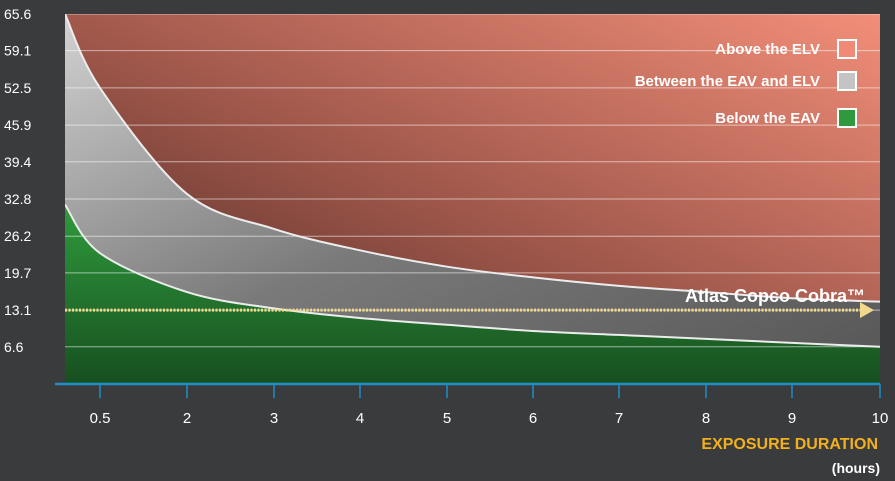  What do you see at coordinates (17, 310) in the screenshot?
I see `y-tick-label: 13.1` at bounding box center [17, 310].